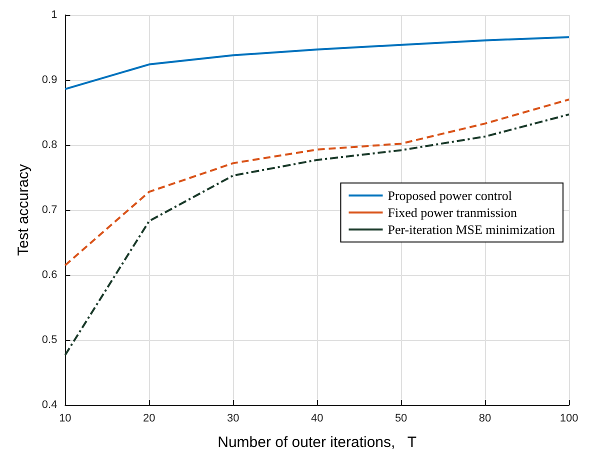  Describe the element at coordinates (50, 80) in the screenshot. I see `y-tick-label: 0.9` at that location.